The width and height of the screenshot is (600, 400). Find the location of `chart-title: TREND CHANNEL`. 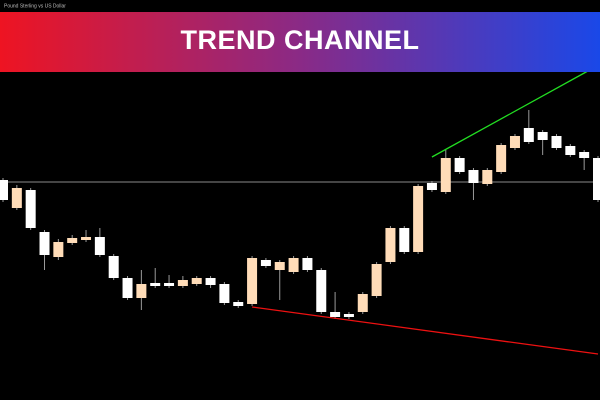

chart-title: TREND CHANNEL is located at coordinates (300, 40).